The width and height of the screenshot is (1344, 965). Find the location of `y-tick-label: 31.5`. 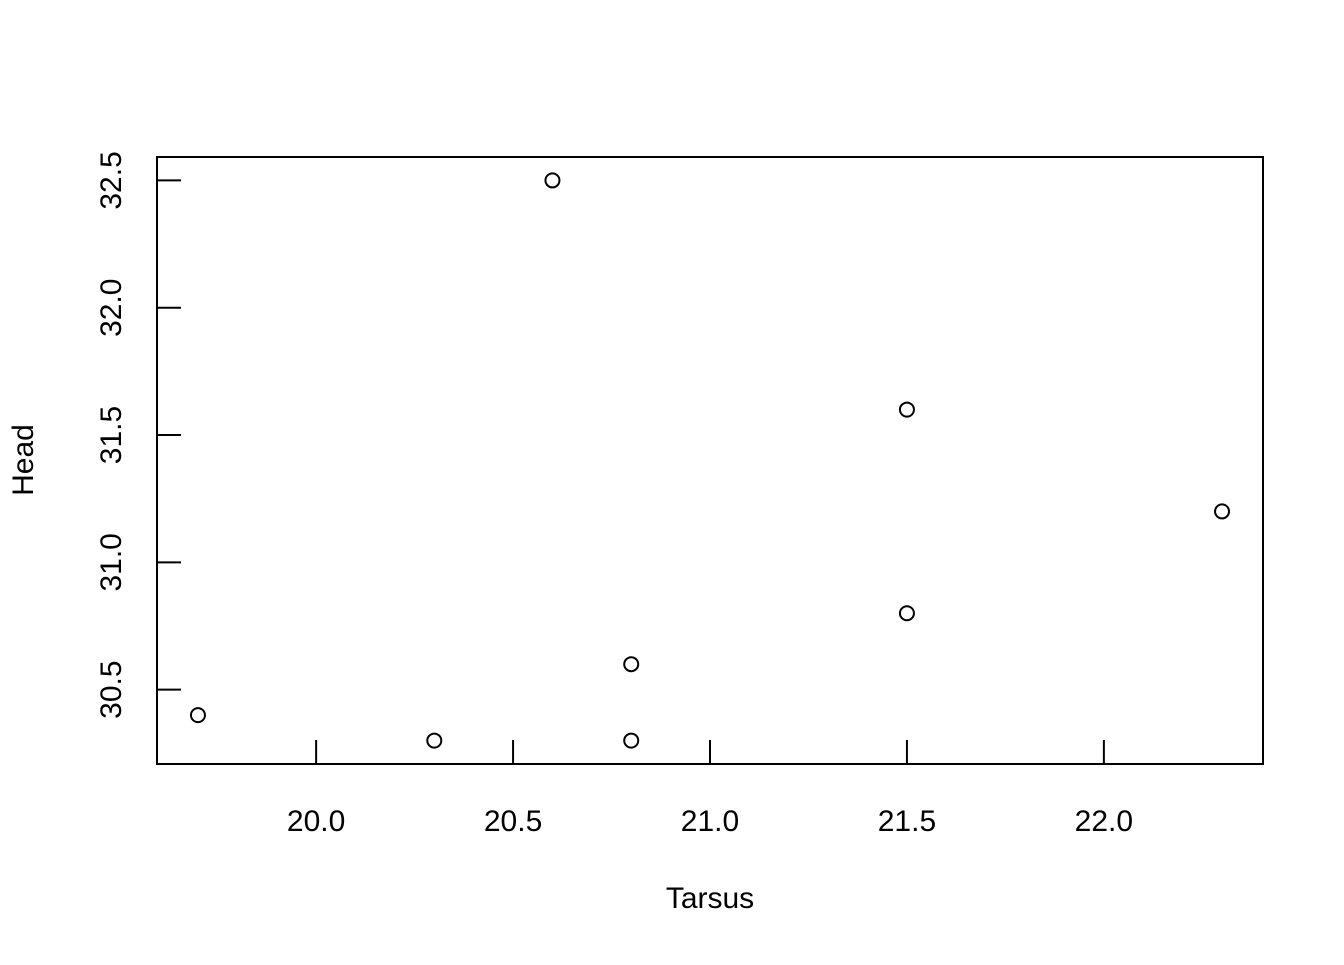

y-tick-label: 31.5 is located at coordinates (111, 435).